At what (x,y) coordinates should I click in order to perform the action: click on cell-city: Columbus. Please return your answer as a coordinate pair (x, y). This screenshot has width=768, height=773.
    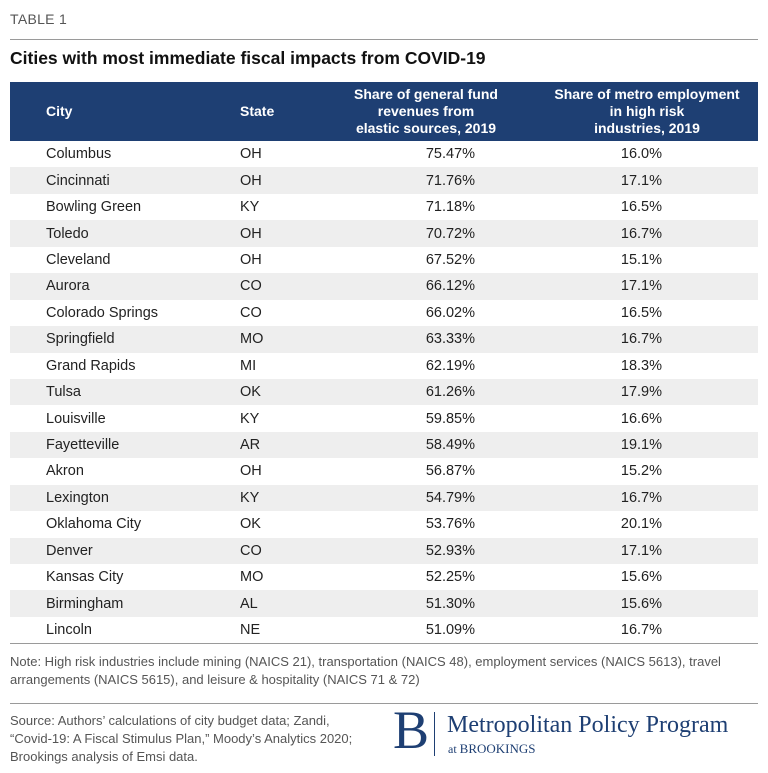
    Looking at the image, I should click on (79, 154).